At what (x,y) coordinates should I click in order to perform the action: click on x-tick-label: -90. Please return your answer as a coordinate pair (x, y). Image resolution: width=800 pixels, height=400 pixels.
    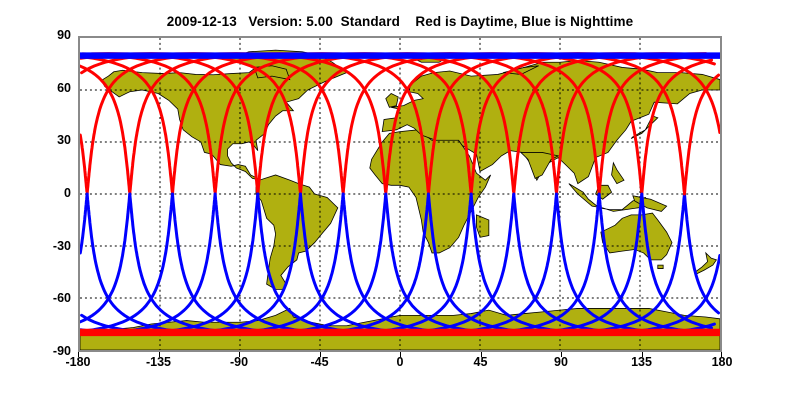
    Looking at the image, I should click on (239, 362).